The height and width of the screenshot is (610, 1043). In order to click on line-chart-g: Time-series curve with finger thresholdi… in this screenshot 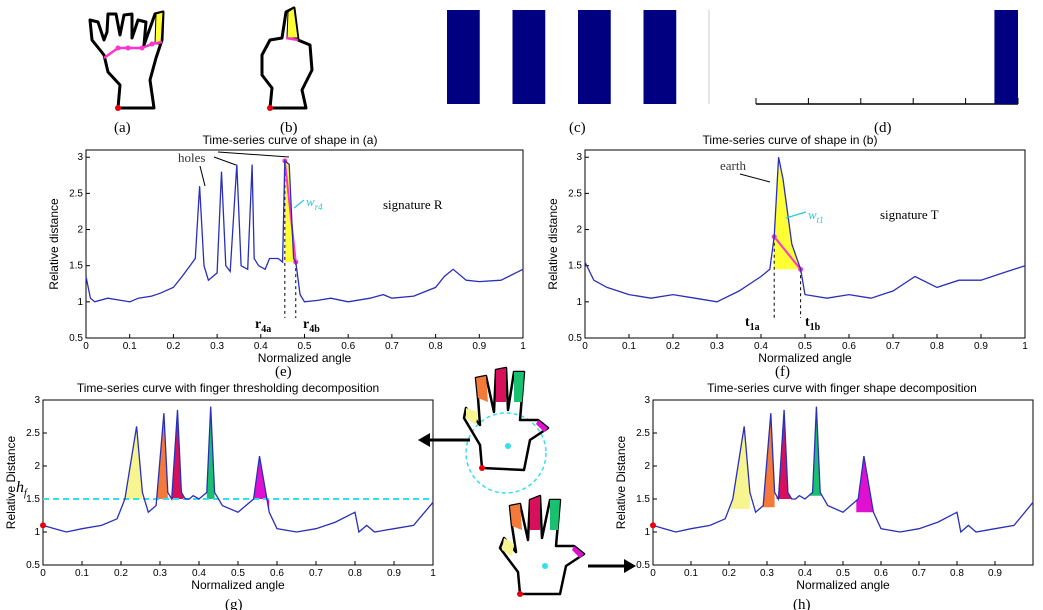, I will do `click(220, 486)`.